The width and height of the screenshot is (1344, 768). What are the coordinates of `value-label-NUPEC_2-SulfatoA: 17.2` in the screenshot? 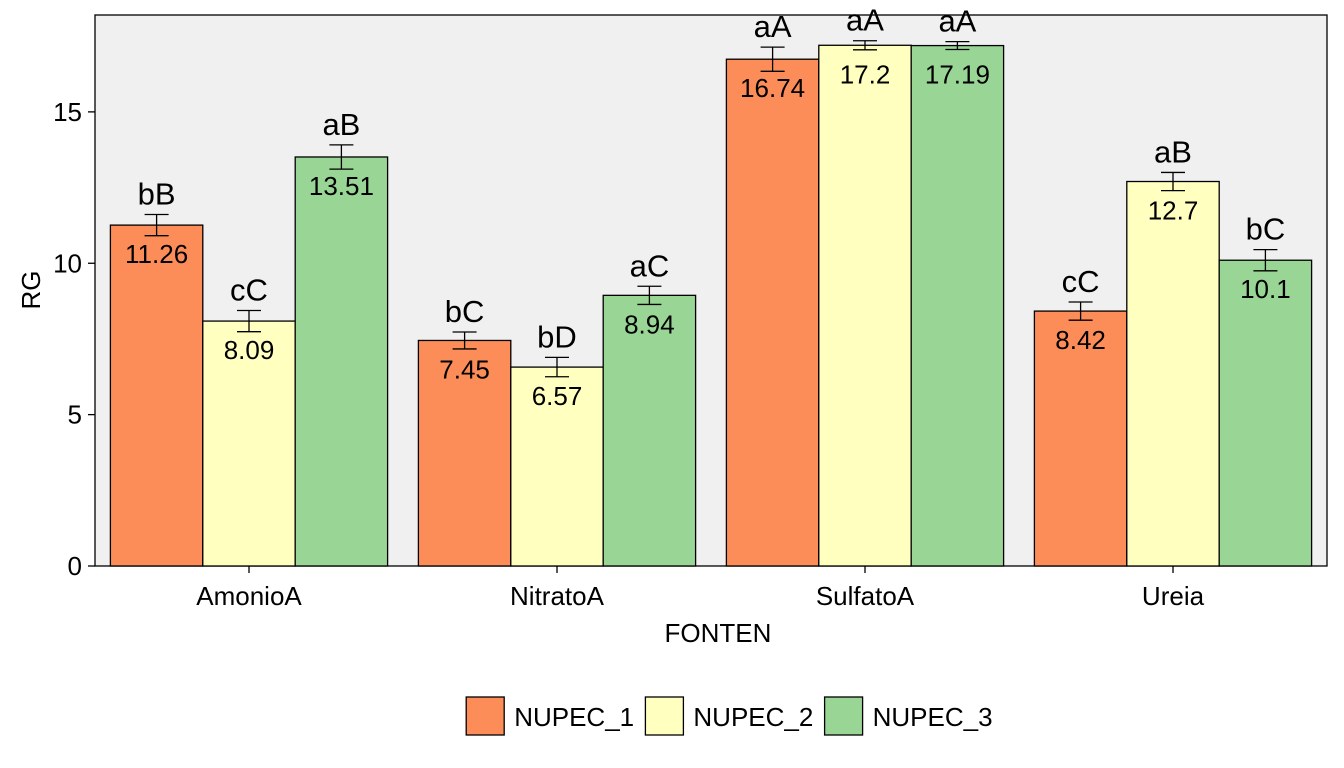 It's located at (865, 74).